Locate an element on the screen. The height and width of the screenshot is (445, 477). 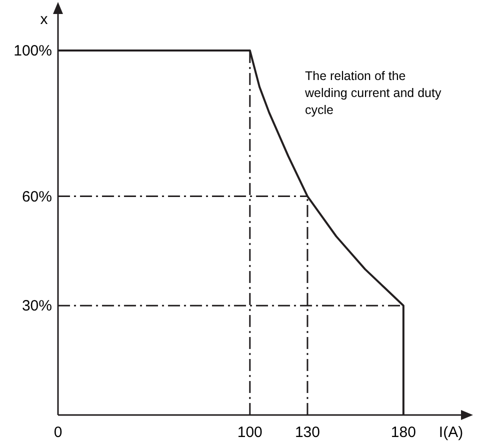
annotation: The relation of the welding current and duty cycle is located at coordinates (373, 93).